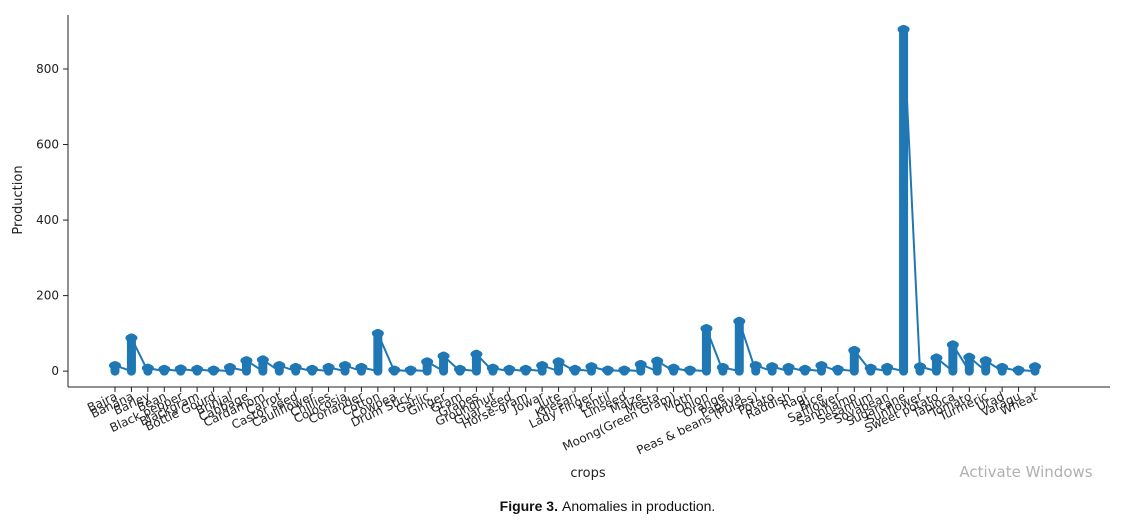 This screenshot has height=524, width=1126. What do you see at coordinates (587, 473) in the screenshot?
I see `x-axis-label: crops` at bounding box center [587, 473].